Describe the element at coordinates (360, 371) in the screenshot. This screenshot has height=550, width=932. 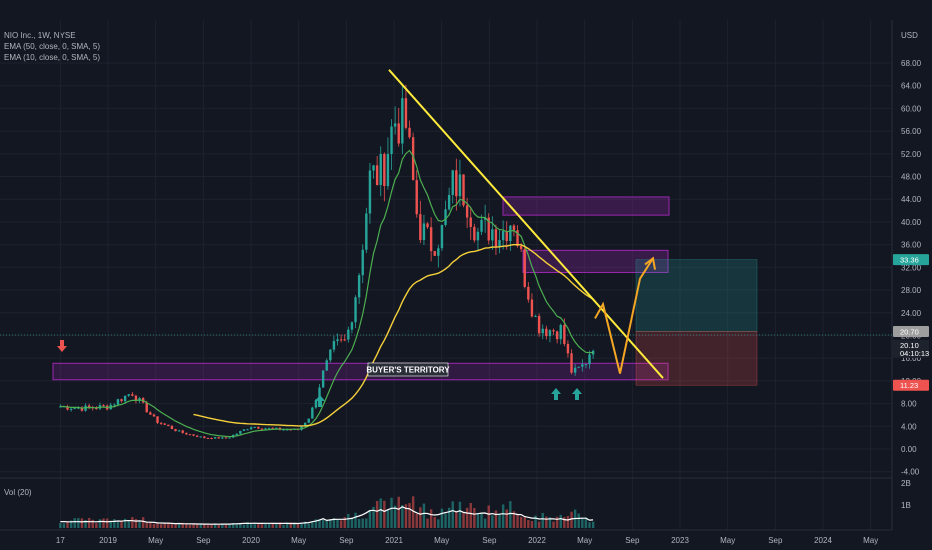
I see `buyers-territory-zone` at that location.